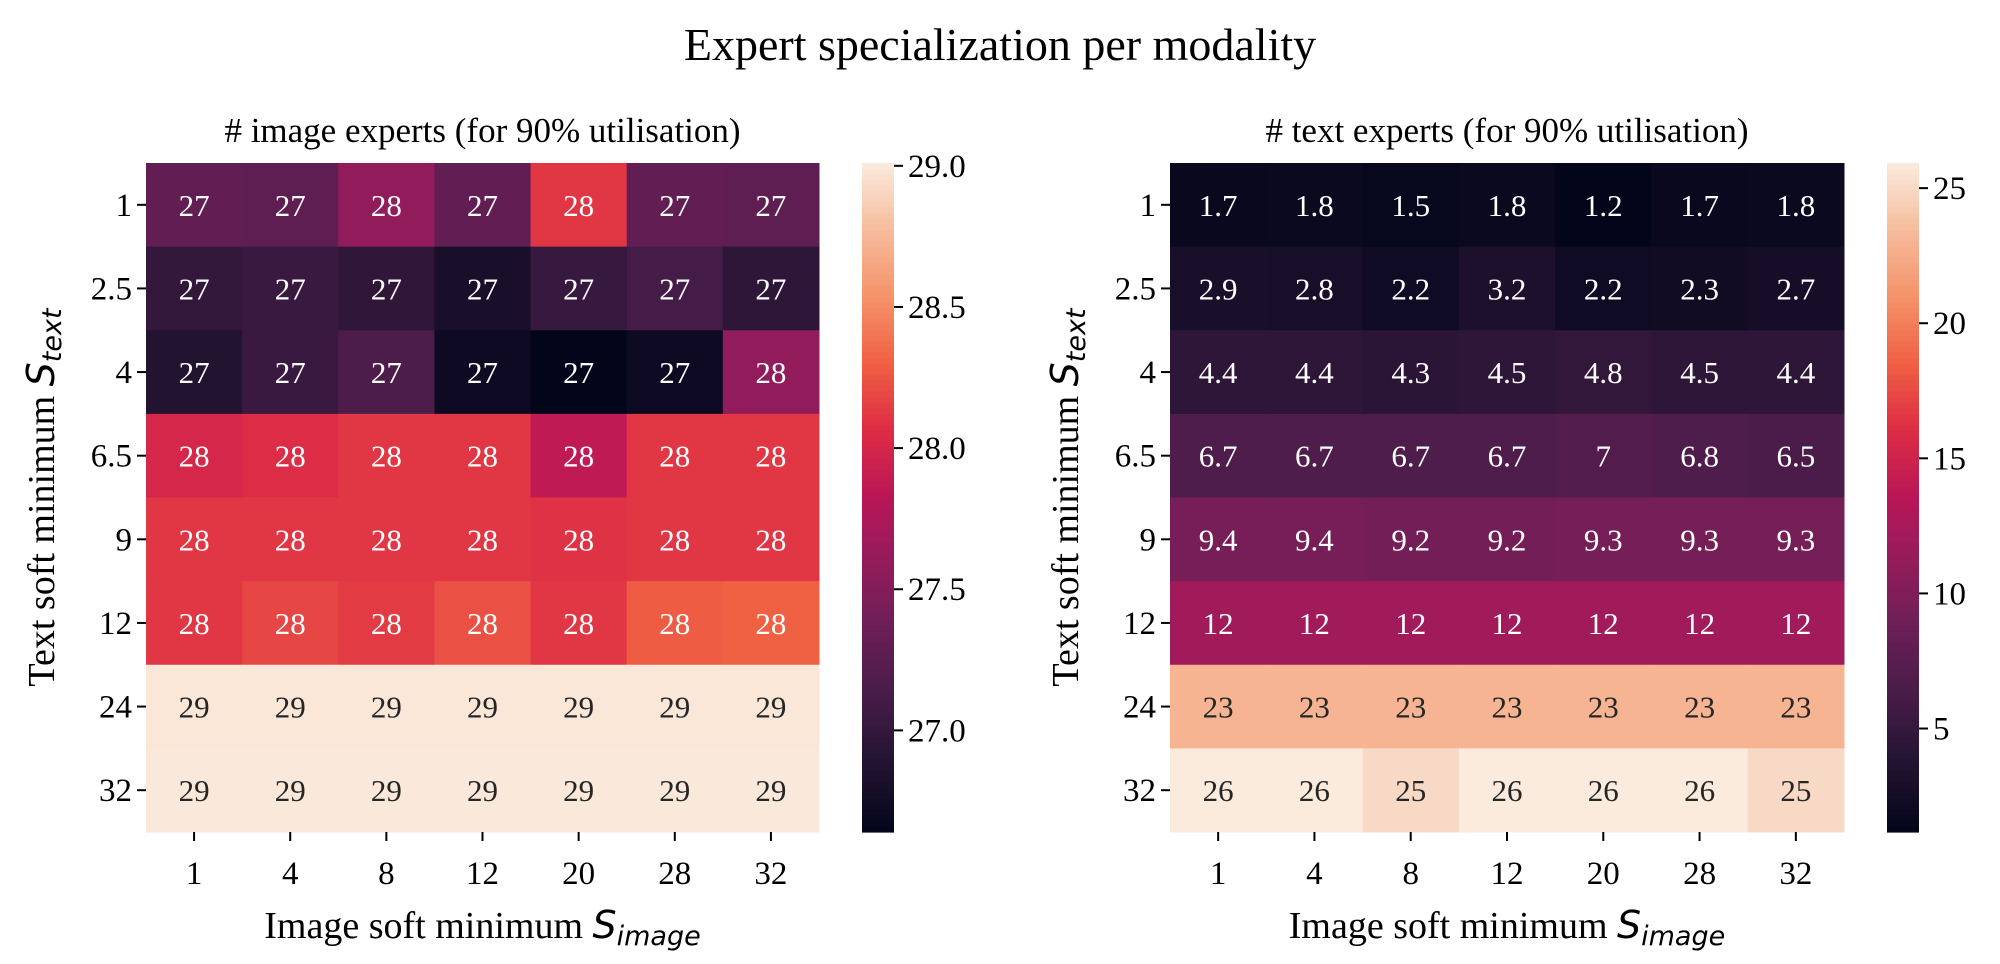  Describe the element at coordinates (42, 536) in the screenshot. I see `y-axis-label-text: Text soft minimum` at that location.